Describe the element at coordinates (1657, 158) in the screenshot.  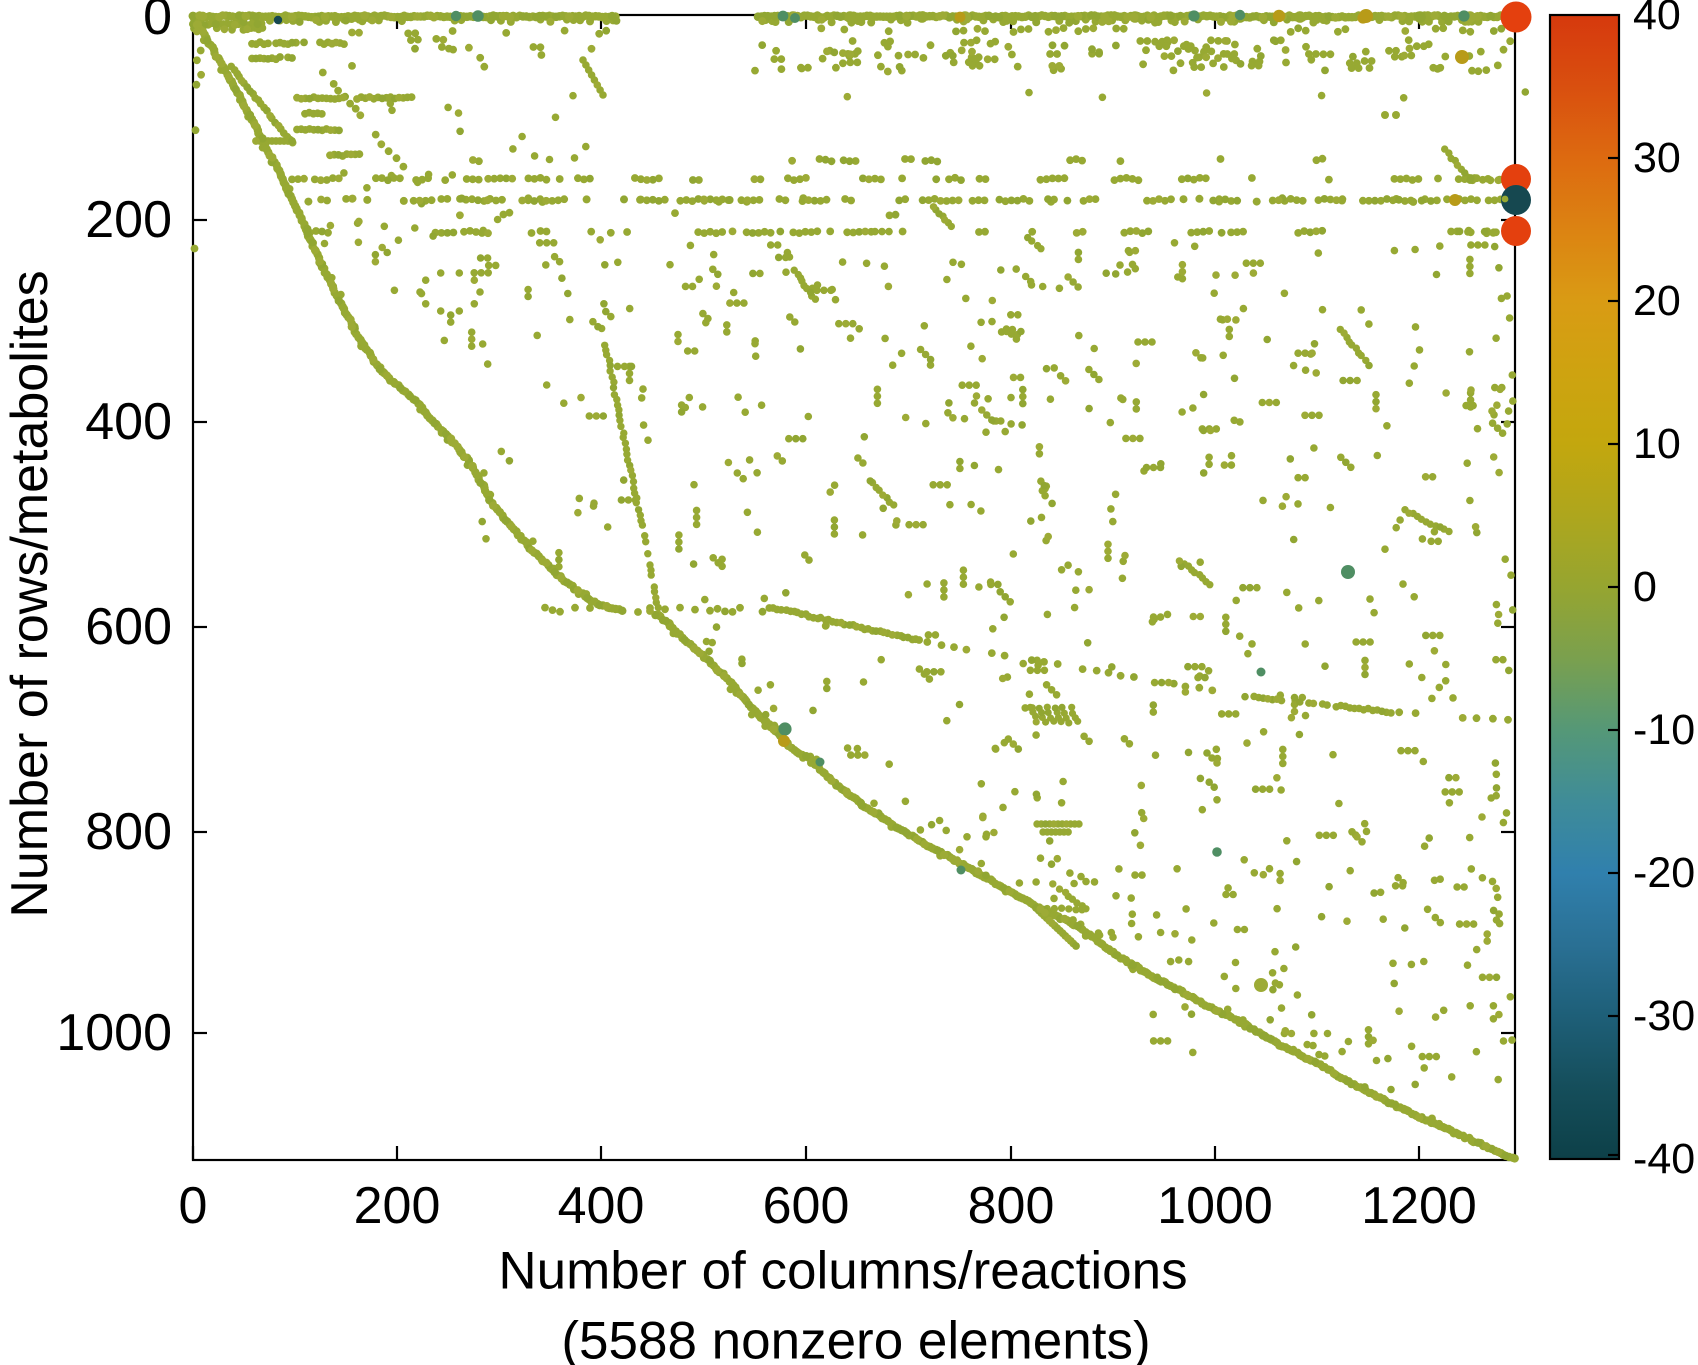
I see `svg-text: 30` at that location.